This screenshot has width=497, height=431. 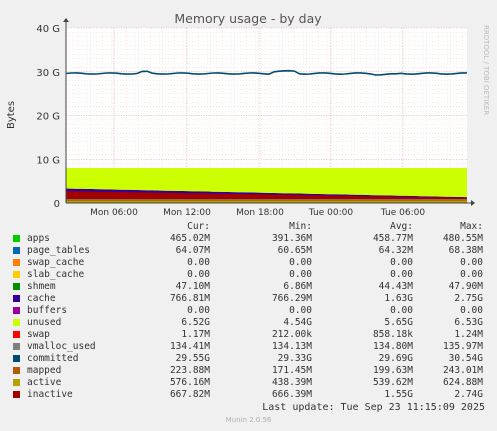 What do you see at coordinates (189, 346) in the screenshot?
I see `legend-cur: 134.41M` at bounding box center [189, 346].